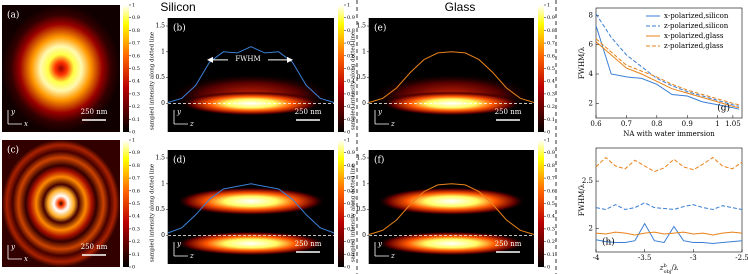 This screenshot has width=748, height=274. I want to click on y-tick-label: 6, so click(591, 45).